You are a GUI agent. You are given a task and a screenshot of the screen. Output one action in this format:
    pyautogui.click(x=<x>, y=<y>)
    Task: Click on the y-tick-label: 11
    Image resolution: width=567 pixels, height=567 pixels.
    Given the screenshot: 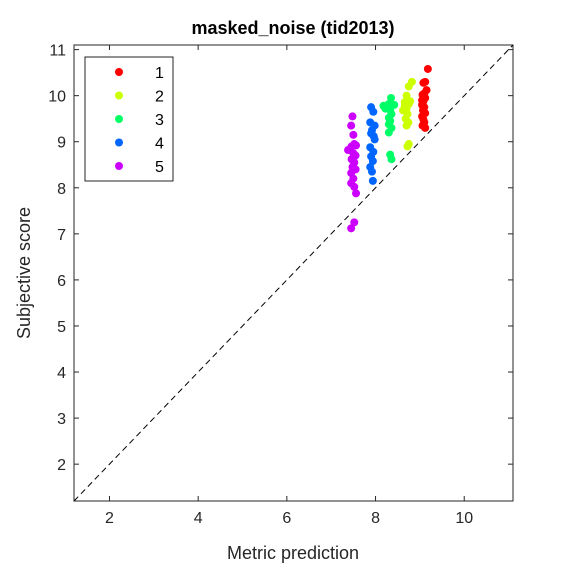 What is the action you would take?
    pyautogui.click(x=57, y=51)
    